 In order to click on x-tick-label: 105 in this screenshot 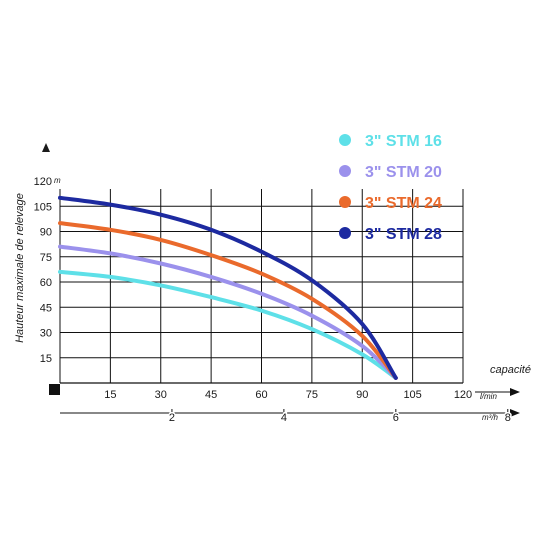, I will do `click(412, 395)`.